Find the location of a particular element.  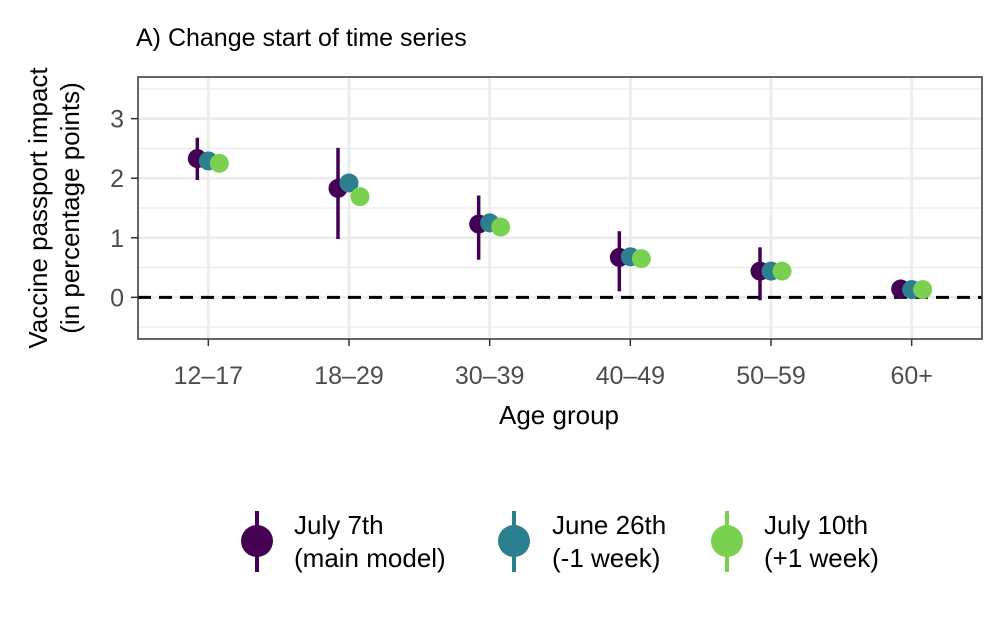

y-axis-title-line: Vaccine passport impact is located at coordinates (38, 208).